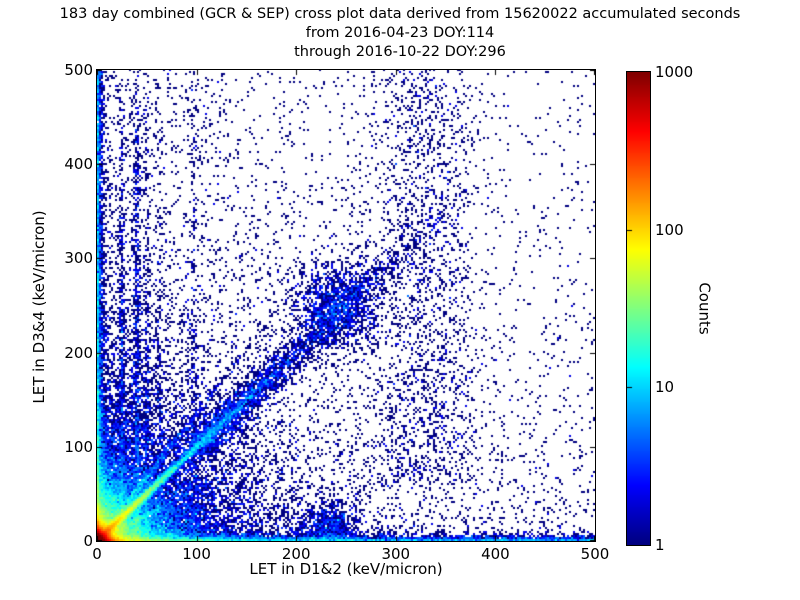 The height and width of the screenshot is (600, 800). What do you see at coordinates (39, 307) in the screenshot?
I see `y-axis-label: LET in D3&4 (keV/micron)` at bounding box center [39, 307].